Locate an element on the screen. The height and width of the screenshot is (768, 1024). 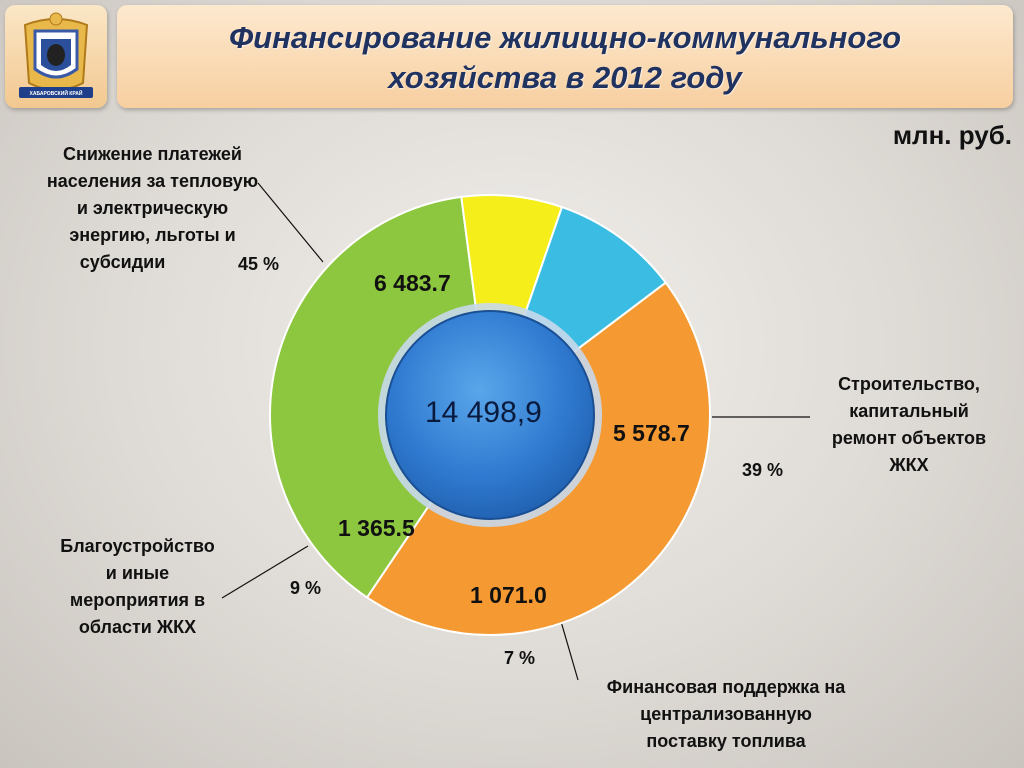
title-banner is located at coordinates (565, 56).